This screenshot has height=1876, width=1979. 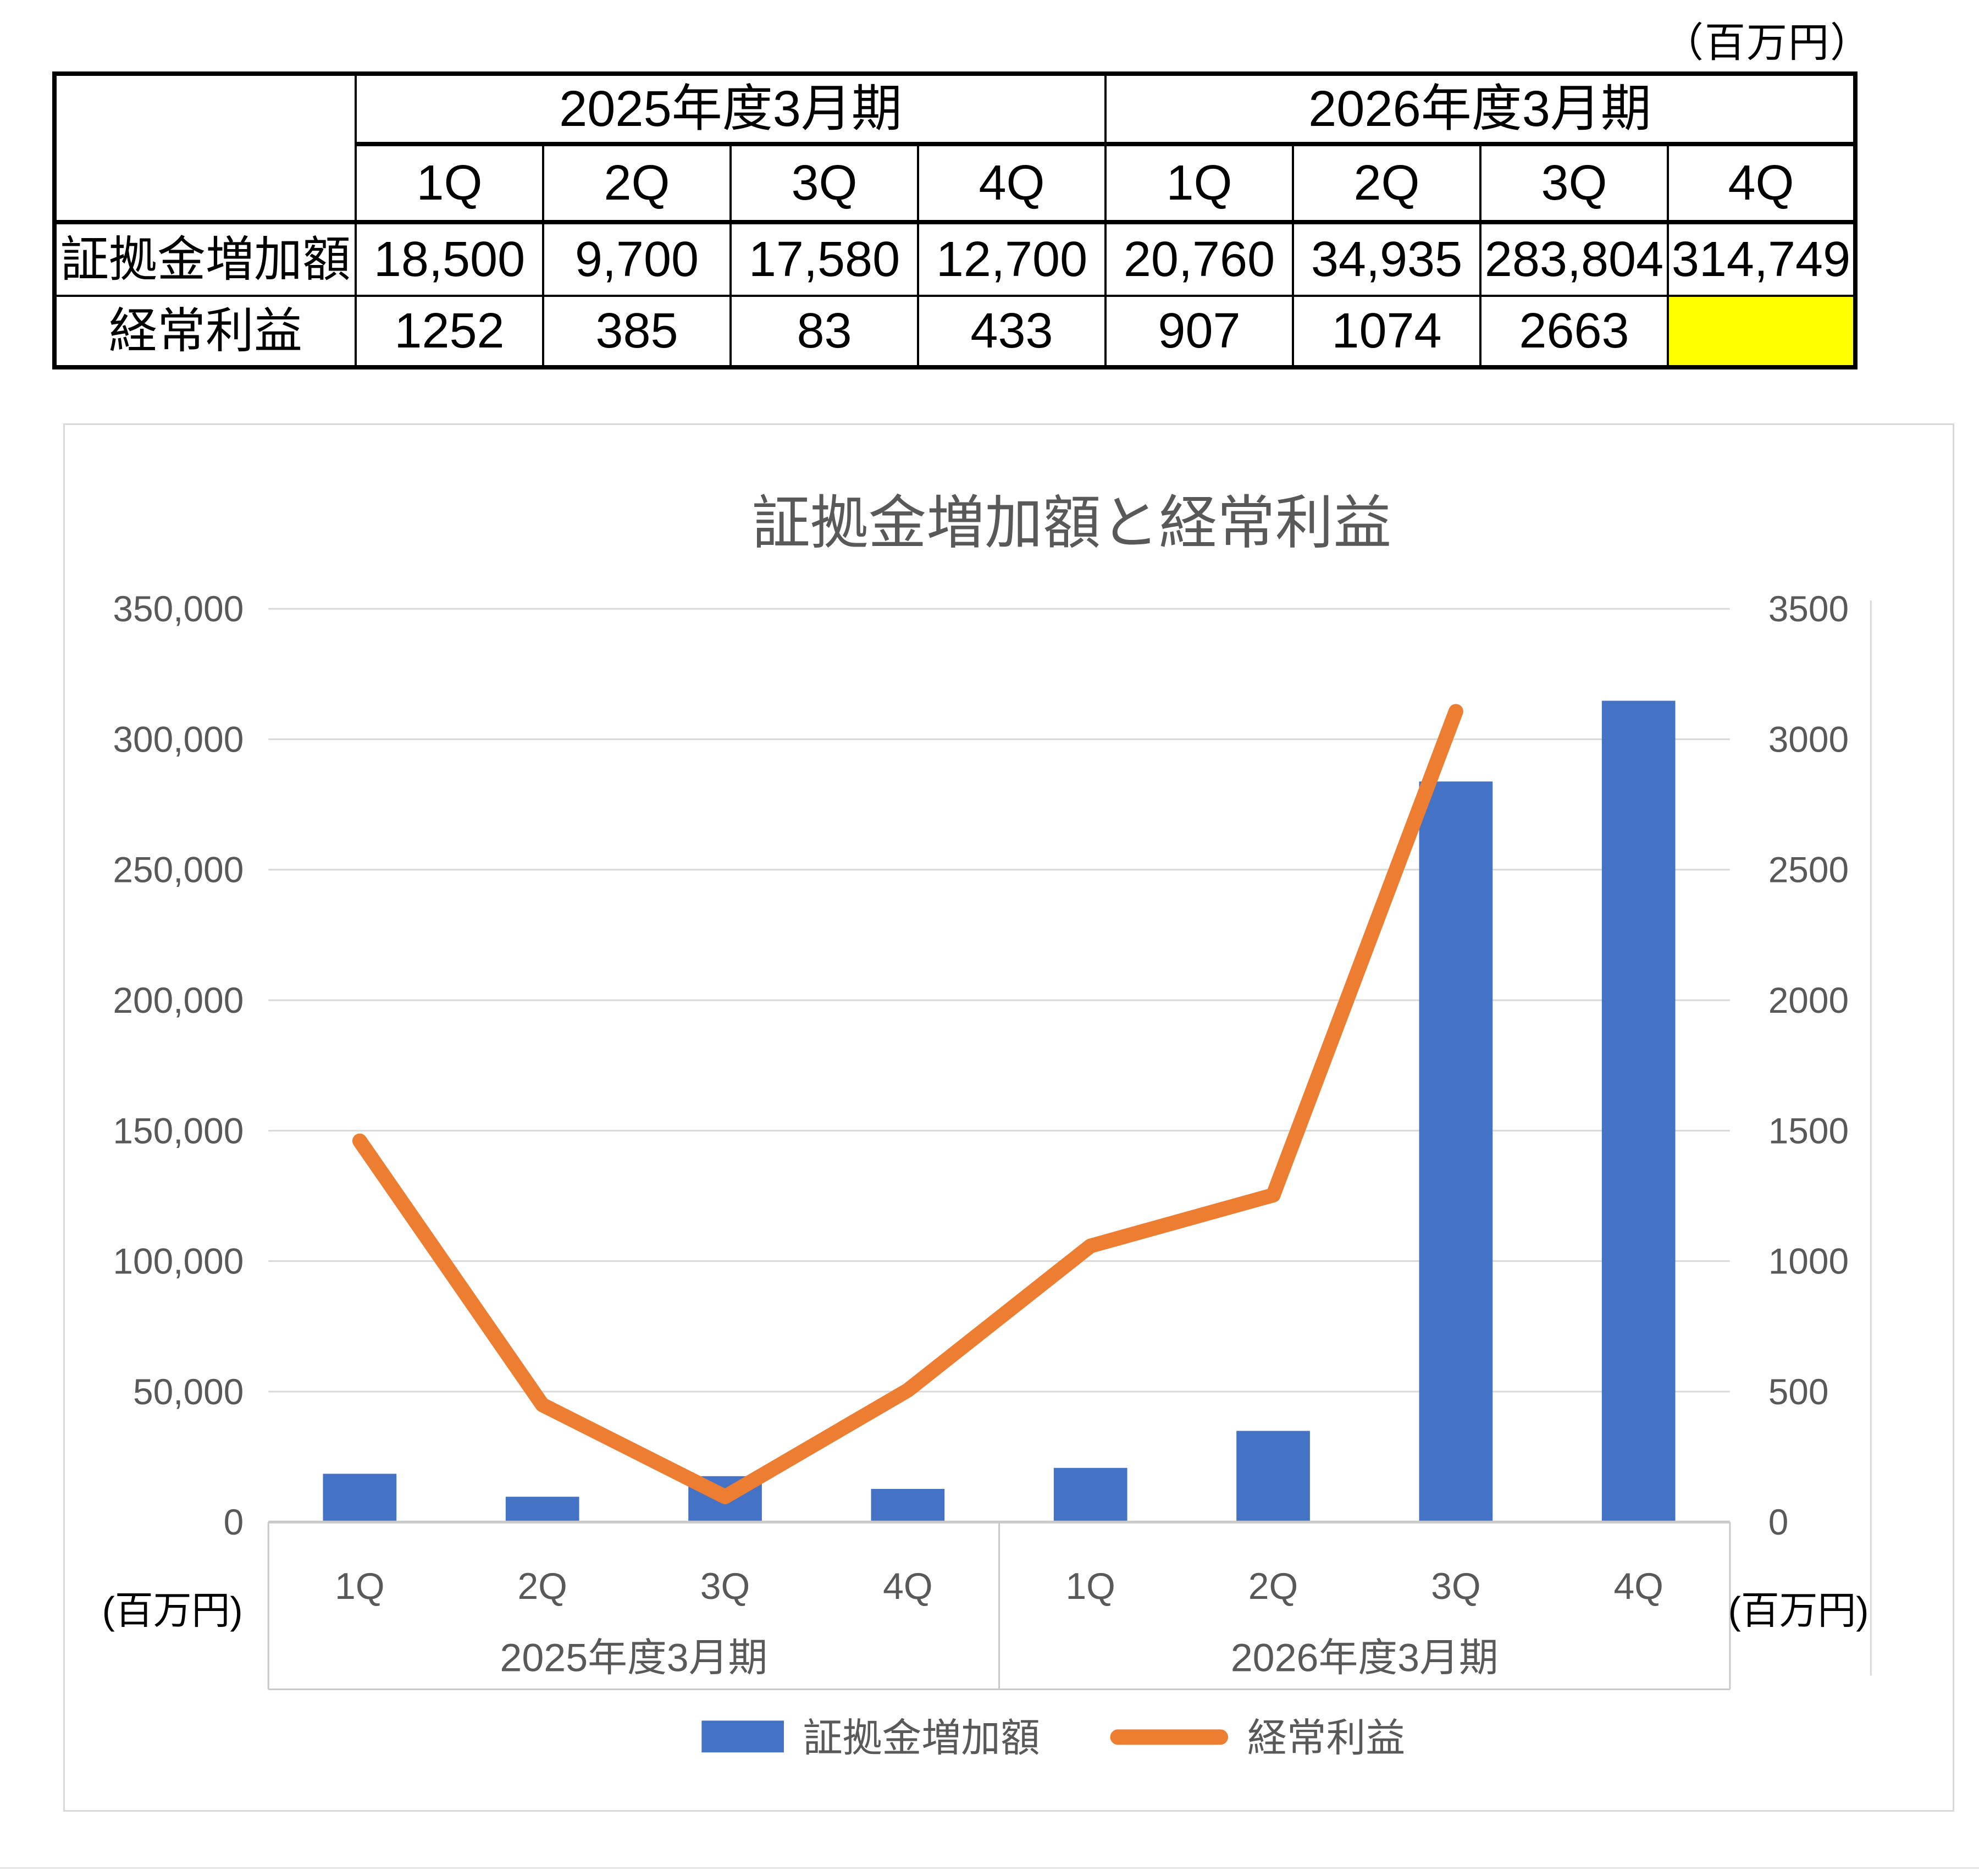 What do you see at coordinates (1761, 259) in the screenshot?
I see `value-cell: 314,749` at bounding box center [1761, 259].